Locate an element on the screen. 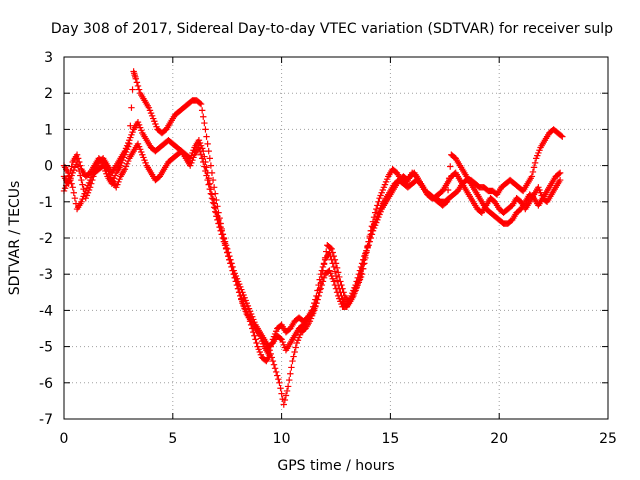 This screenshot has height=480, width=640. y-tick-label: 2 is located at coordinates (48, 94).